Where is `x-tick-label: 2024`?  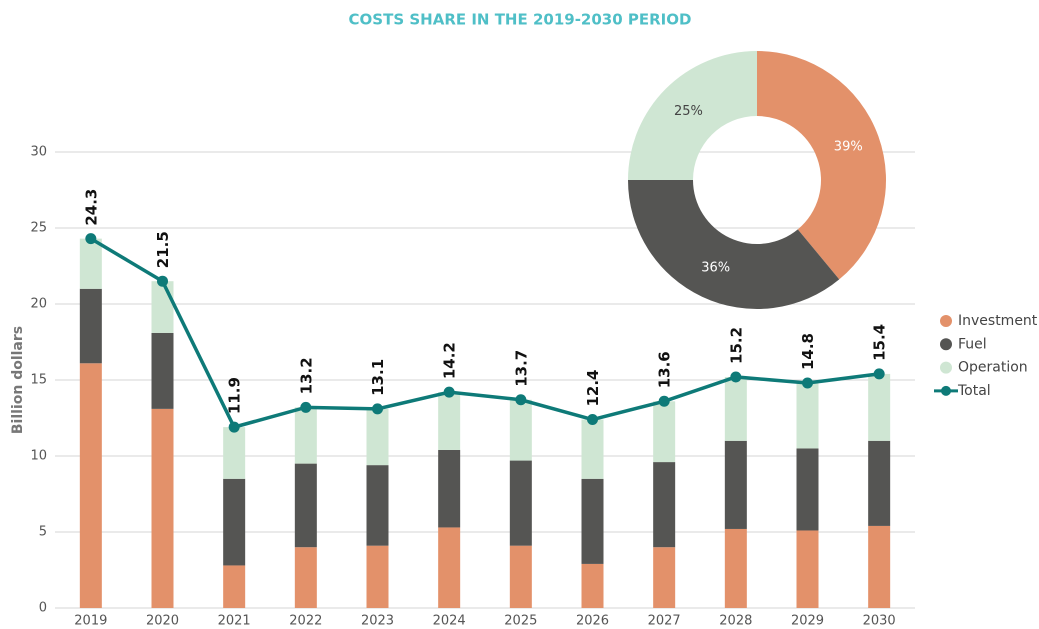
x-tick-label: 2024 is located at coordinates (449, 621).